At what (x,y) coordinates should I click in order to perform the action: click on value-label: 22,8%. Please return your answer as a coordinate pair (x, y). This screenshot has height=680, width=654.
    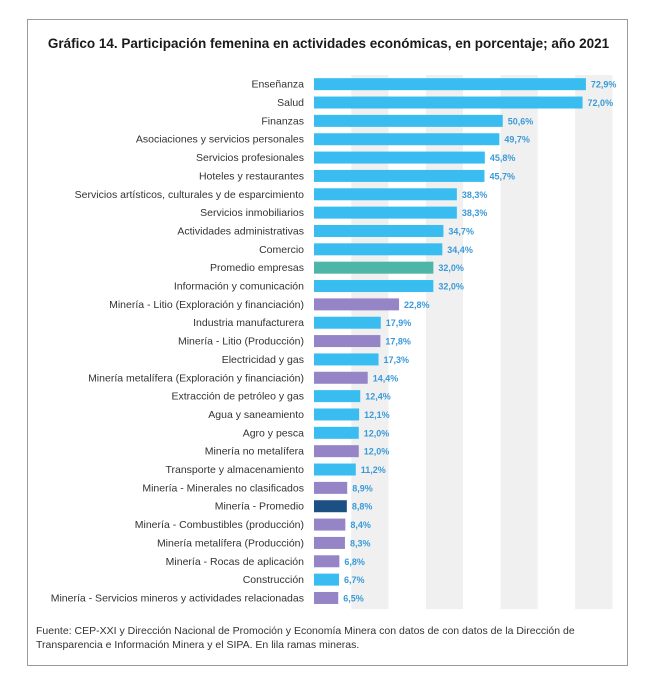
    Looking at the image, I should click on (417, 305).